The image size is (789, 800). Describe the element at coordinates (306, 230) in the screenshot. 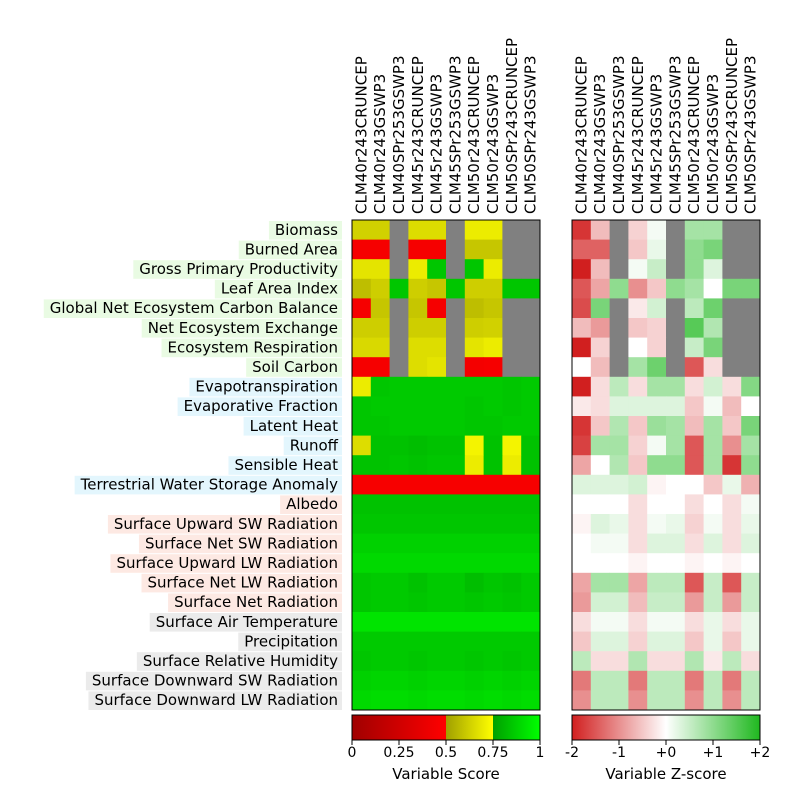

I see `variable-label: Biomass` at that location.